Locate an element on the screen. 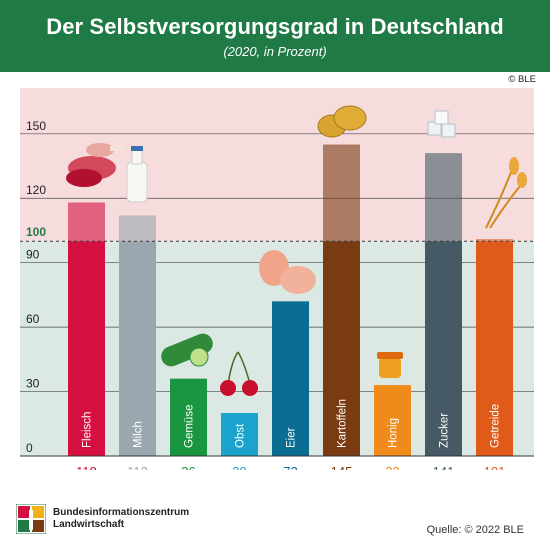 The height and width of the screenshot is (550, 550). eggs-icon is located at coordinates (287, 272).